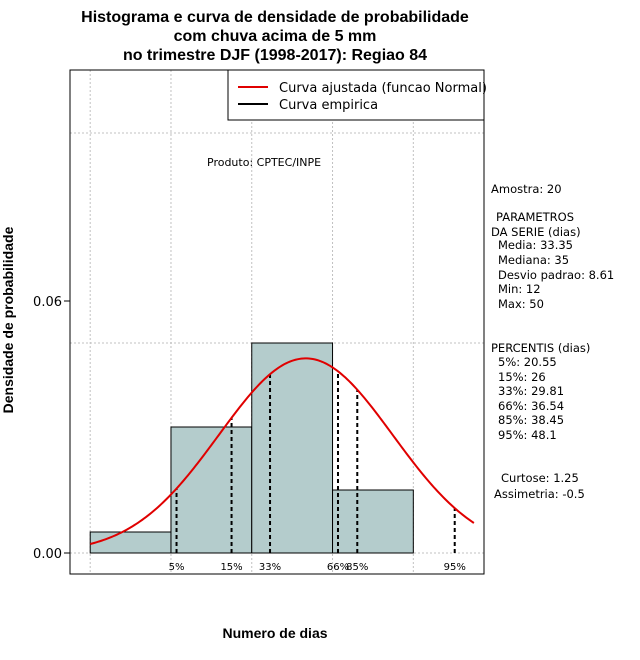  I want to click on stat-min: Min: 12, so click(519, 289).